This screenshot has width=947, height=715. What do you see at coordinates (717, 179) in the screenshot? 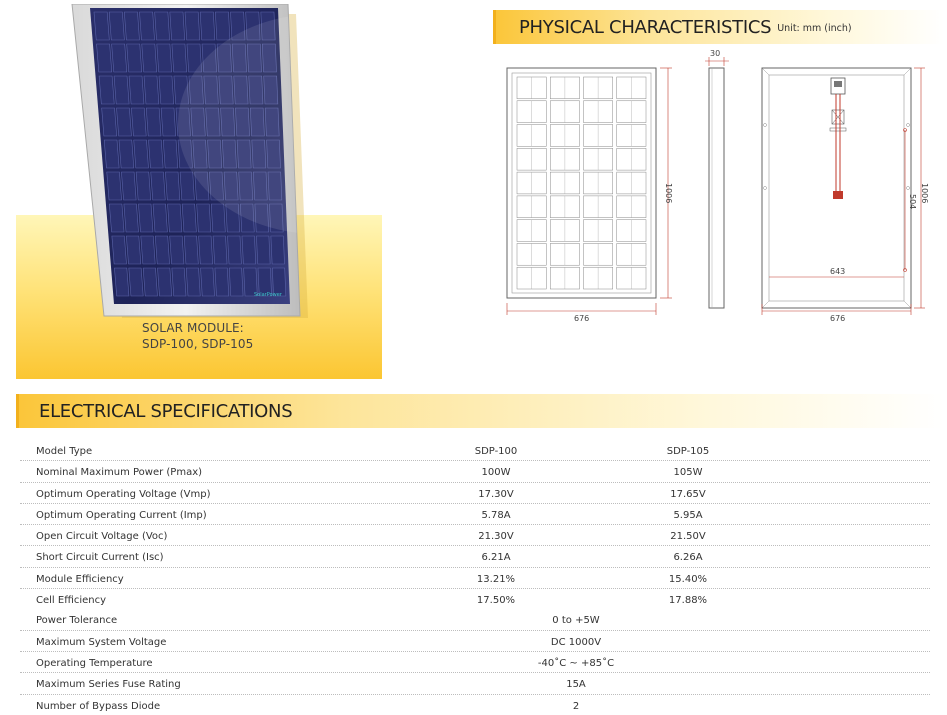
I see `side-view-drawing: 30` at bounding box center [717, 179].